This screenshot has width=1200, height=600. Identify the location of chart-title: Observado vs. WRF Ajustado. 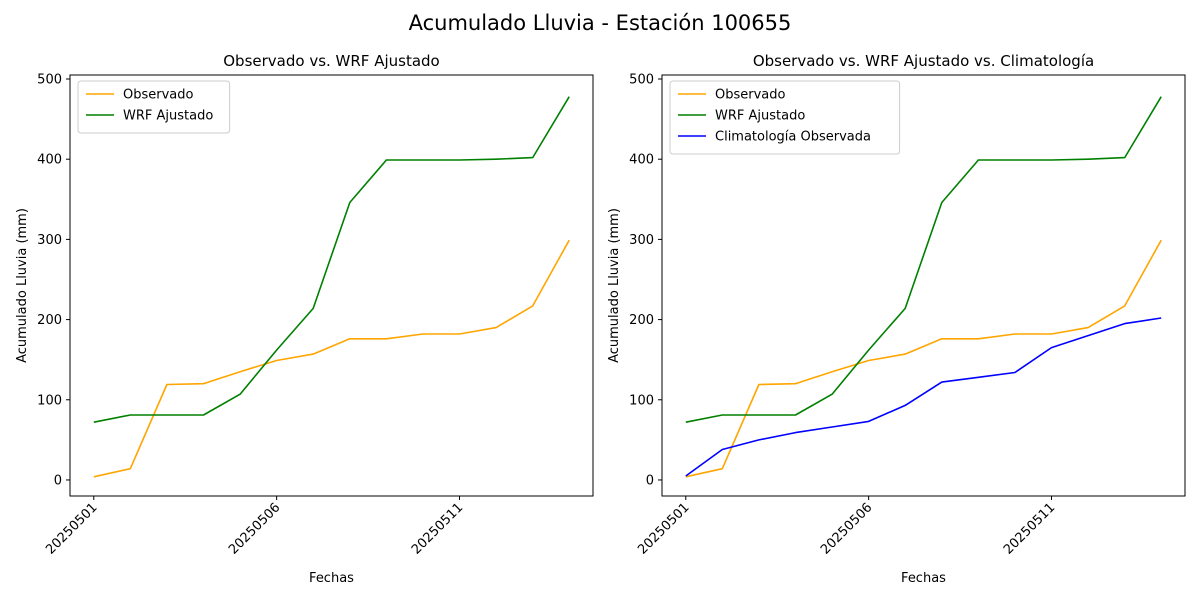
(331, 61).